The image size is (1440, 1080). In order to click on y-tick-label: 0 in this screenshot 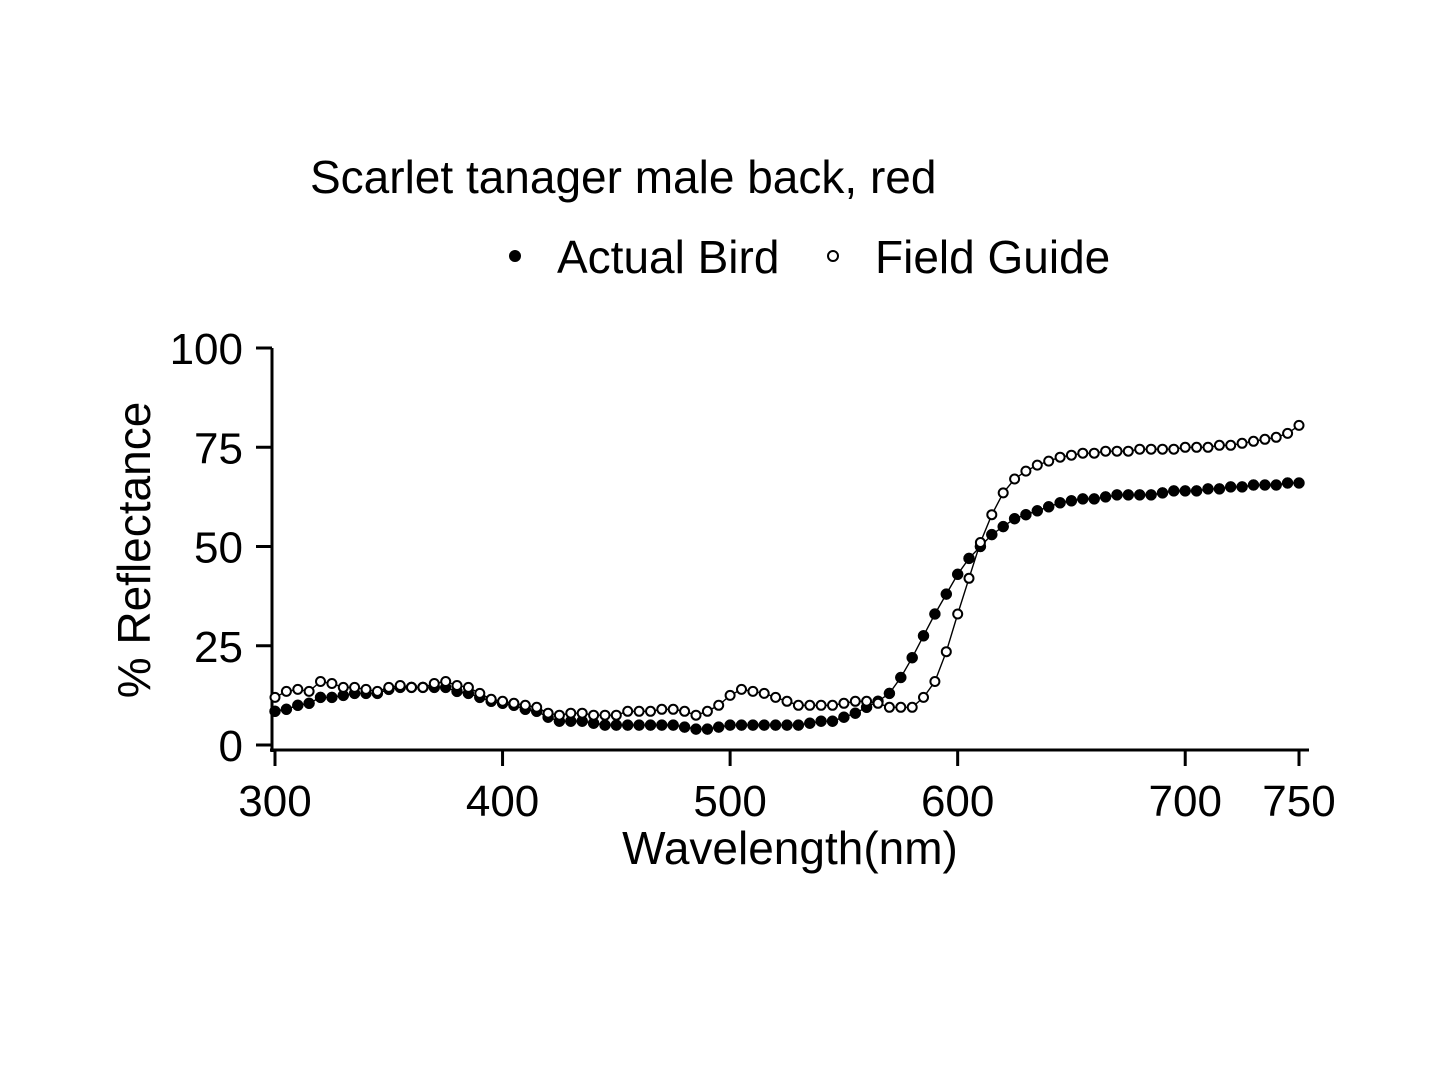, I will do `click(231, 746)`.